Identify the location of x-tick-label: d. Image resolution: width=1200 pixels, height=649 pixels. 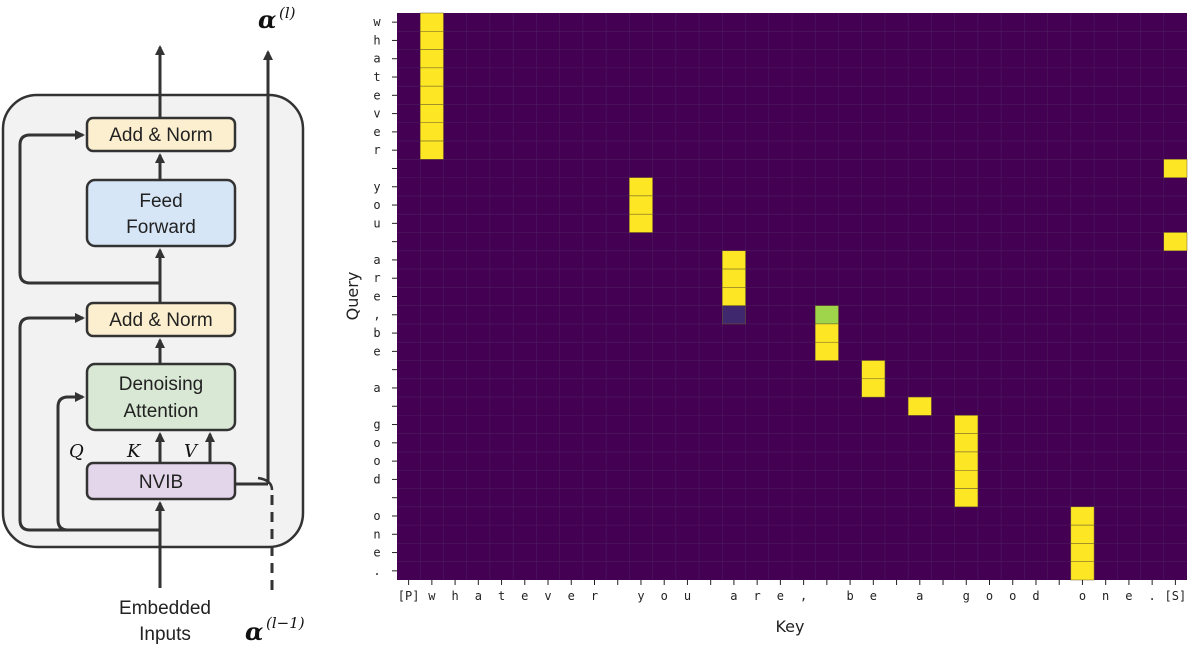
(1035, 596).